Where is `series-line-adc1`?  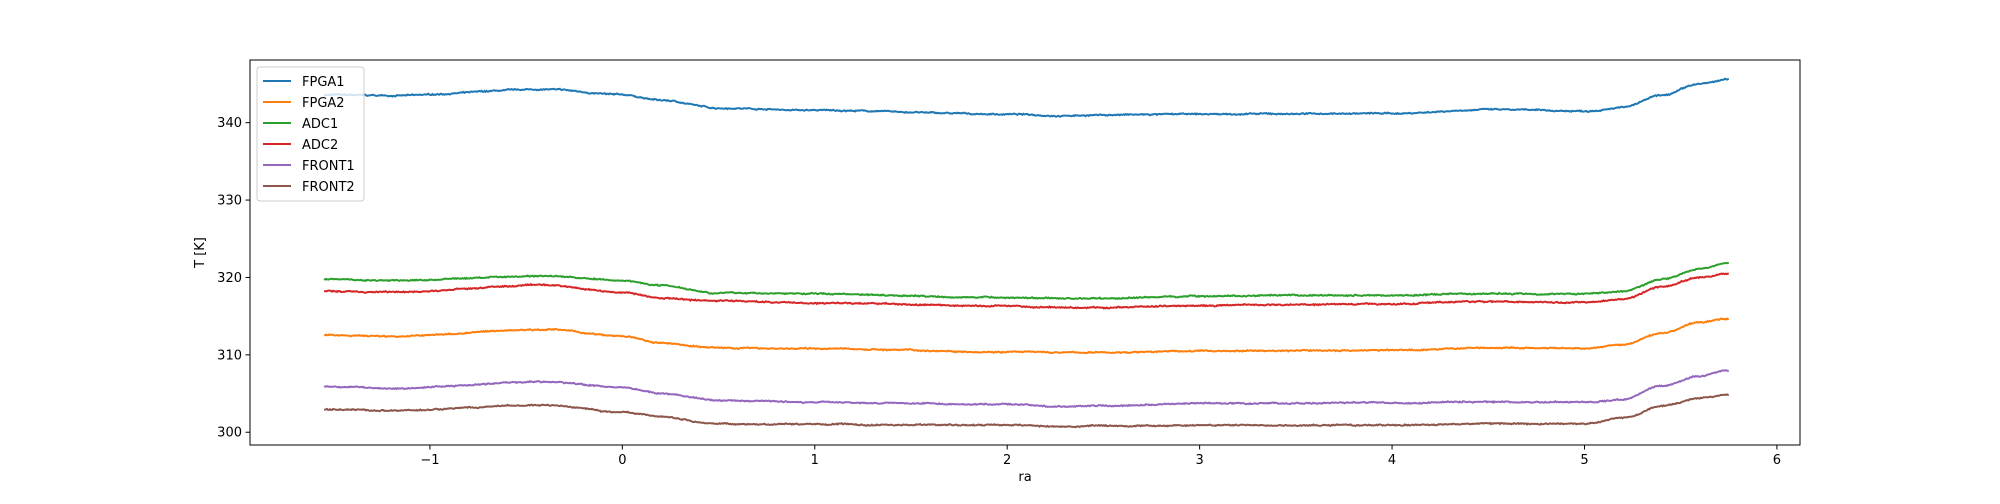 series-line-adc1 is located at coordinates (1026, 280).